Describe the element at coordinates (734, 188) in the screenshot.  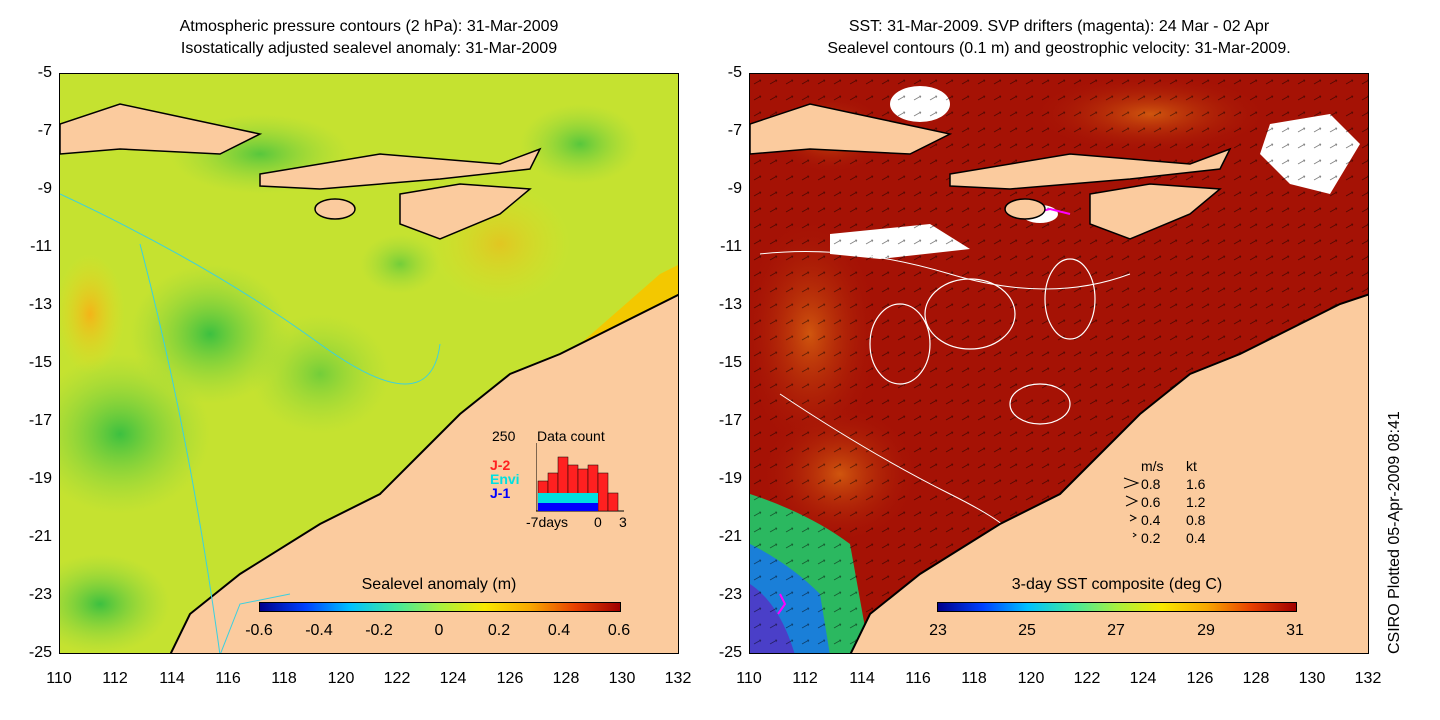
I see `right-y-tick: -9` at that location.